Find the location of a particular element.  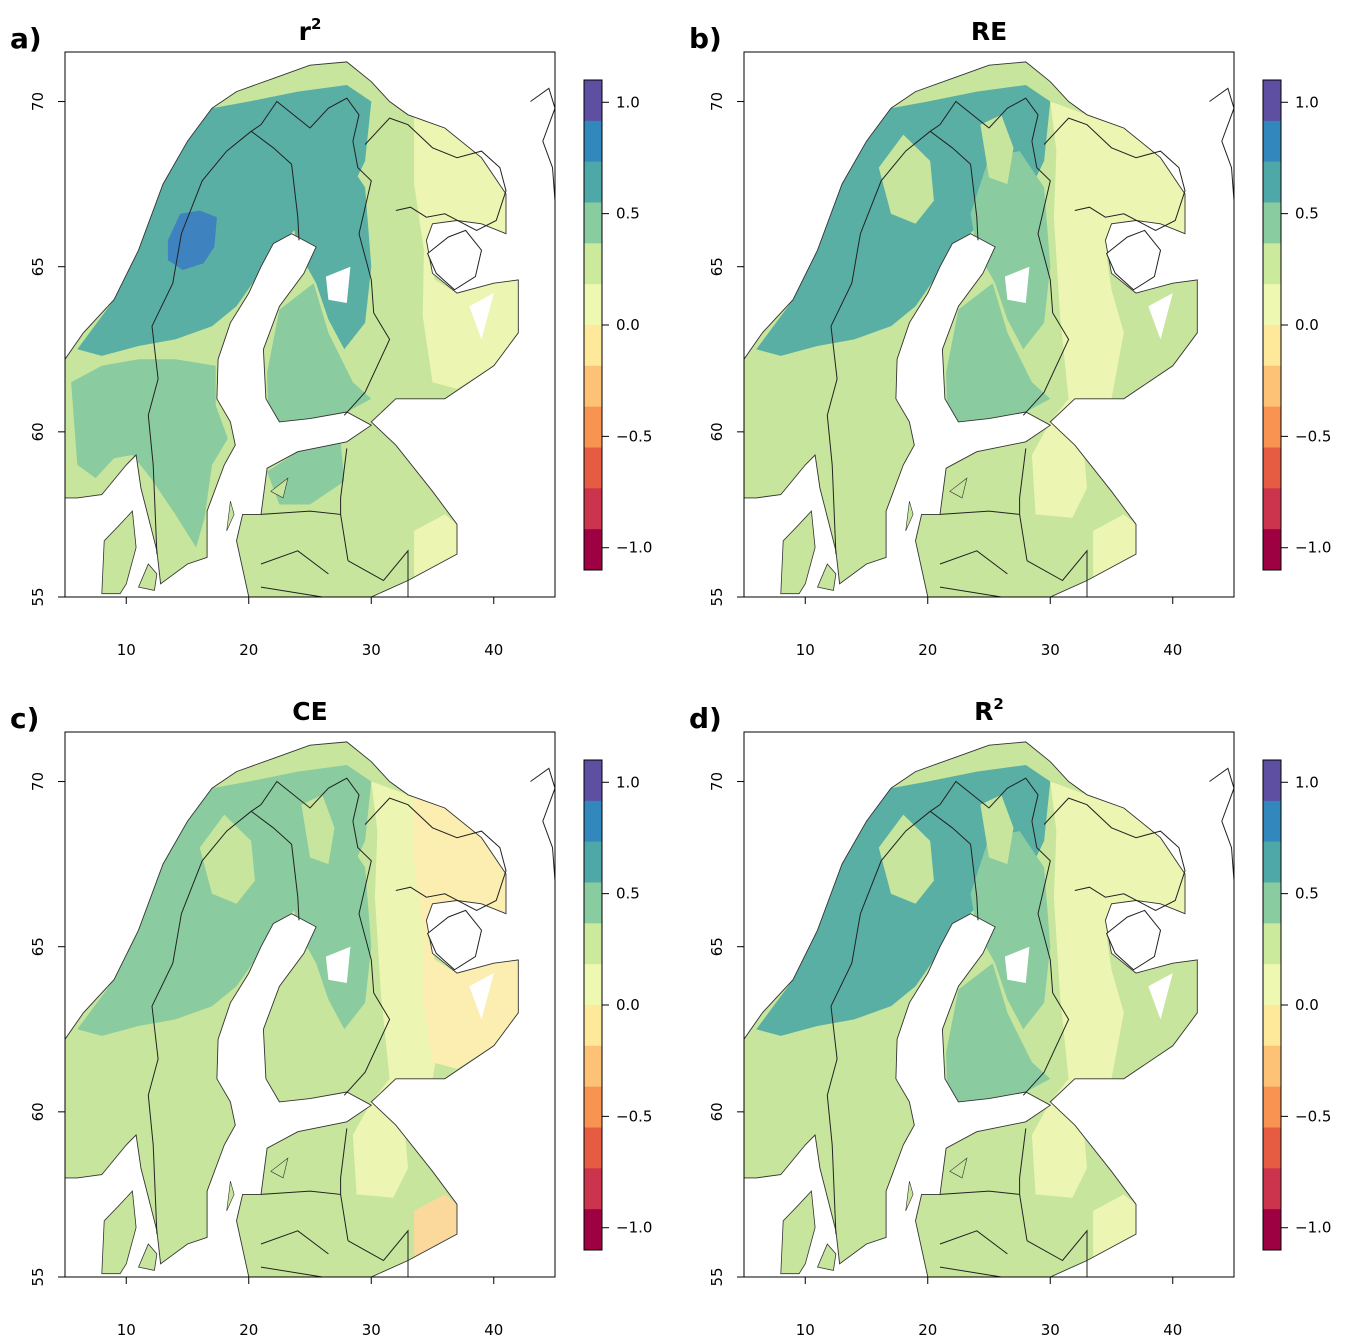

y-tick-label: 55 is located at coordinates (38, 1276).